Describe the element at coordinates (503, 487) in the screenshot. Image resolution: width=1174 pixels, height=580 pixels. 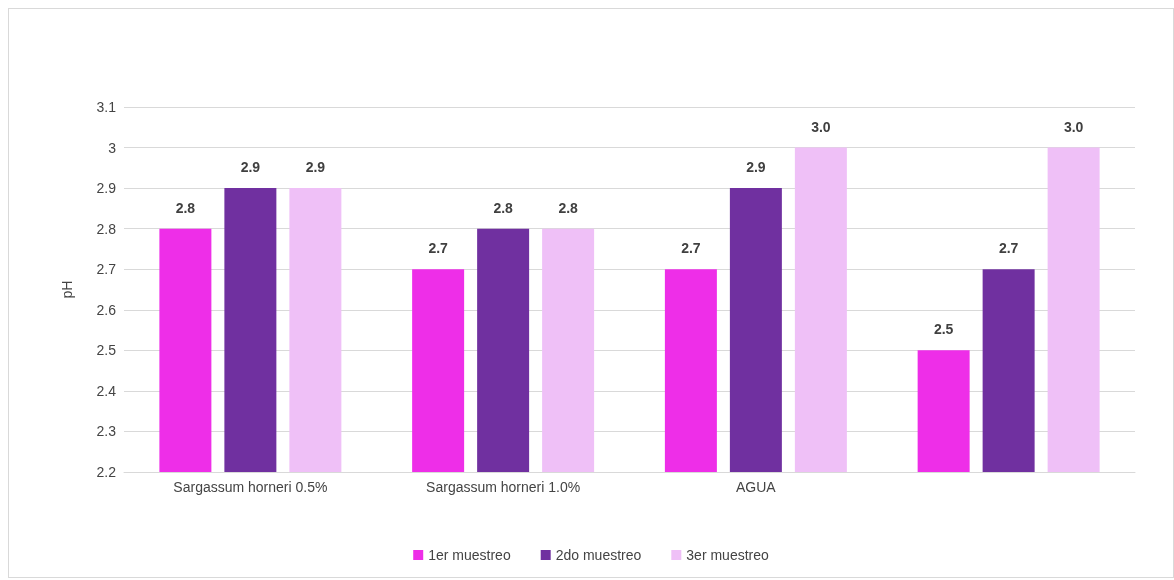
I see `x-tick-label: Sargassum horneri 1.0%` at that location.